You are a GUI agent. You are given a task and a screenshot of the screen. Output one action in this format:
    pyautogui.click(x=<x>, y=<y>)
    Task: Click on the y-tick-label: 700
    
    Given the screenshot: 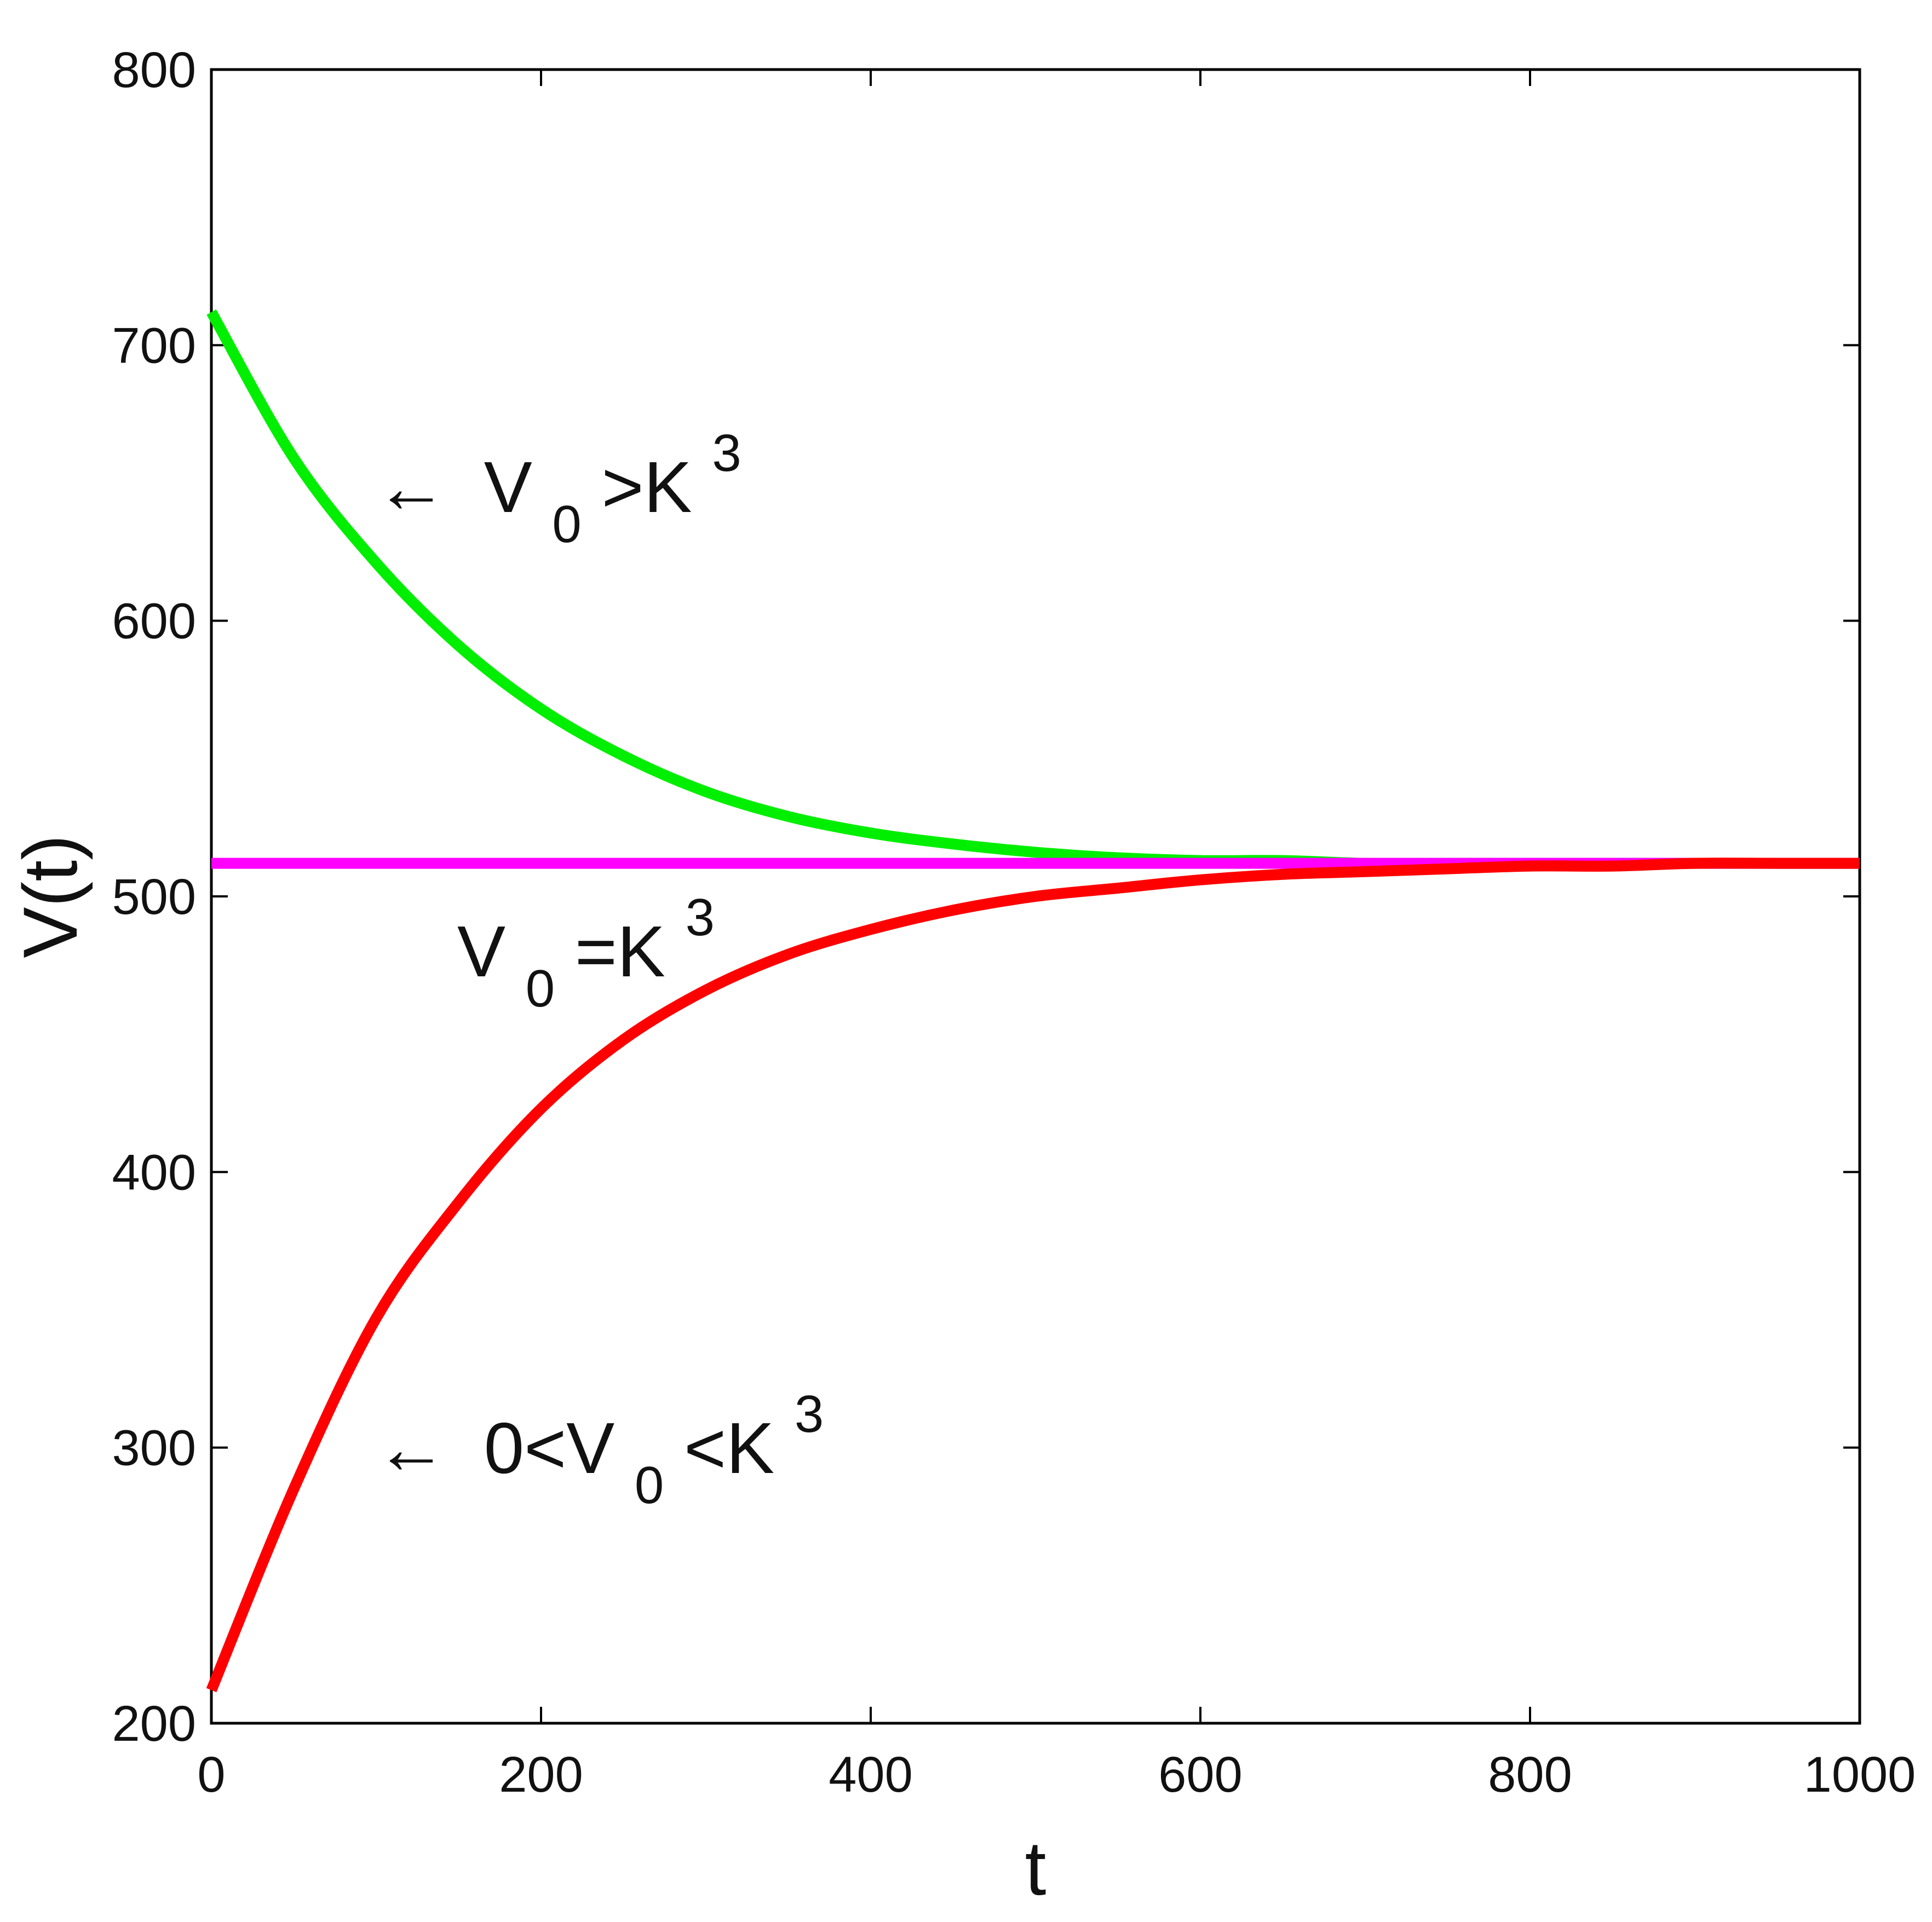 What is the action you would take?
    pyautogui.click(x=154, y=345)
    